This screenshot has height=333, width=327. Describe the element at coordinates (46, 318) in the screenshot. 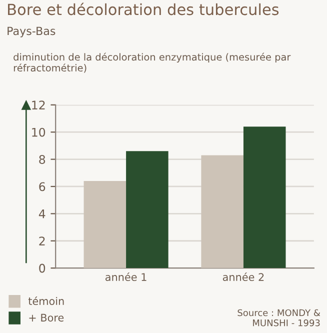

I see `legend-label: + Bore` at that location.